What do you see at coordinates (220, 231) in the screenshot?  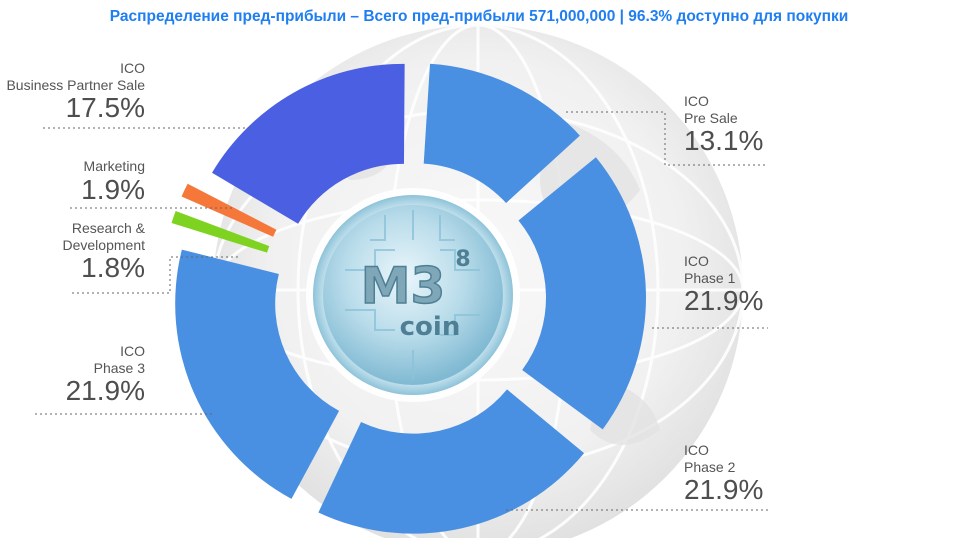 I see `slice-research` at bounding box center [220, 231].